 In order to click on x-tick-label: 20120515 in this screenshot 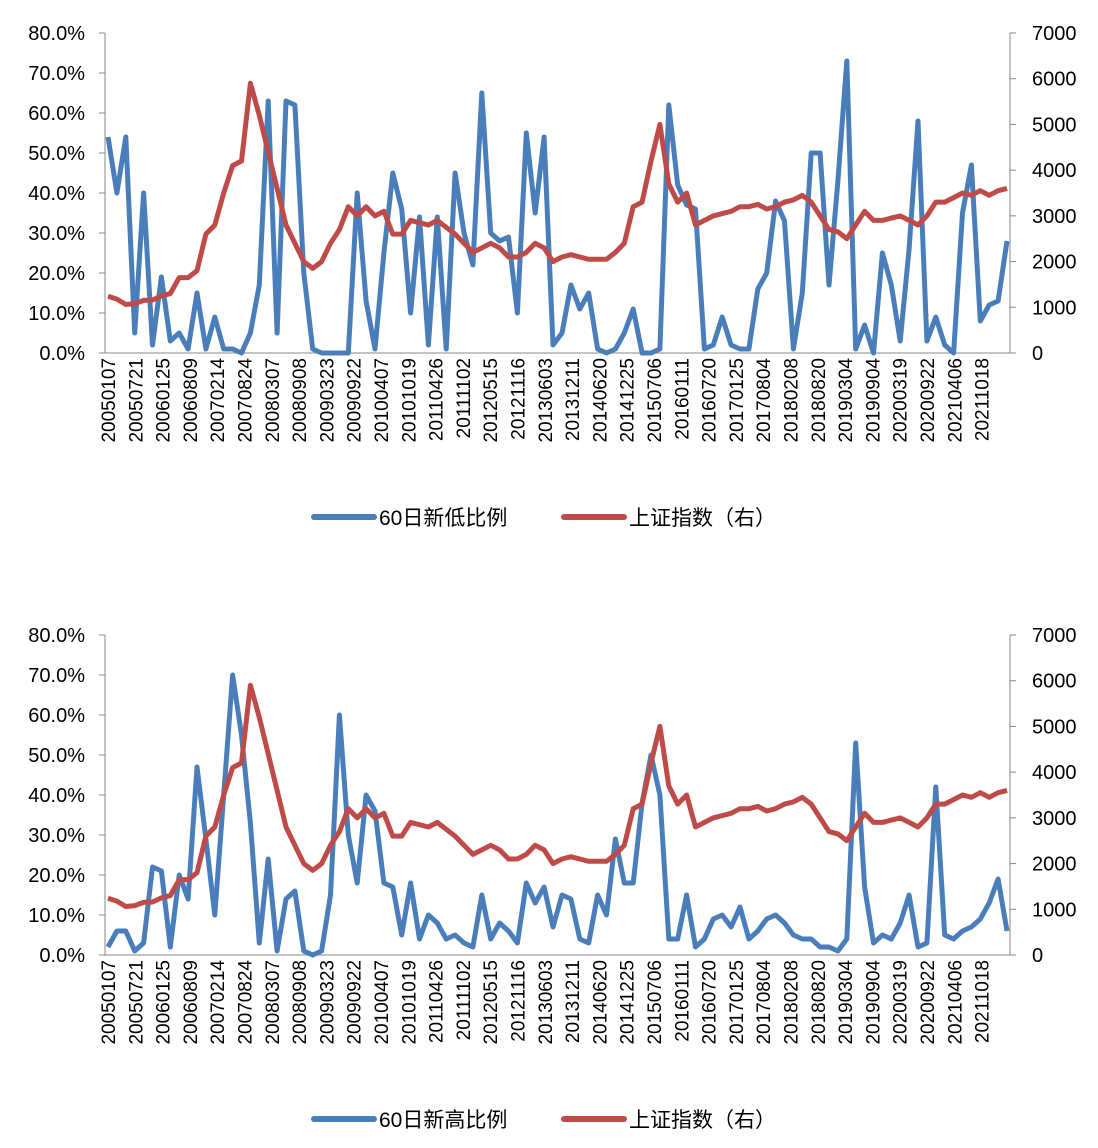, I will do `click(491, 400)`.